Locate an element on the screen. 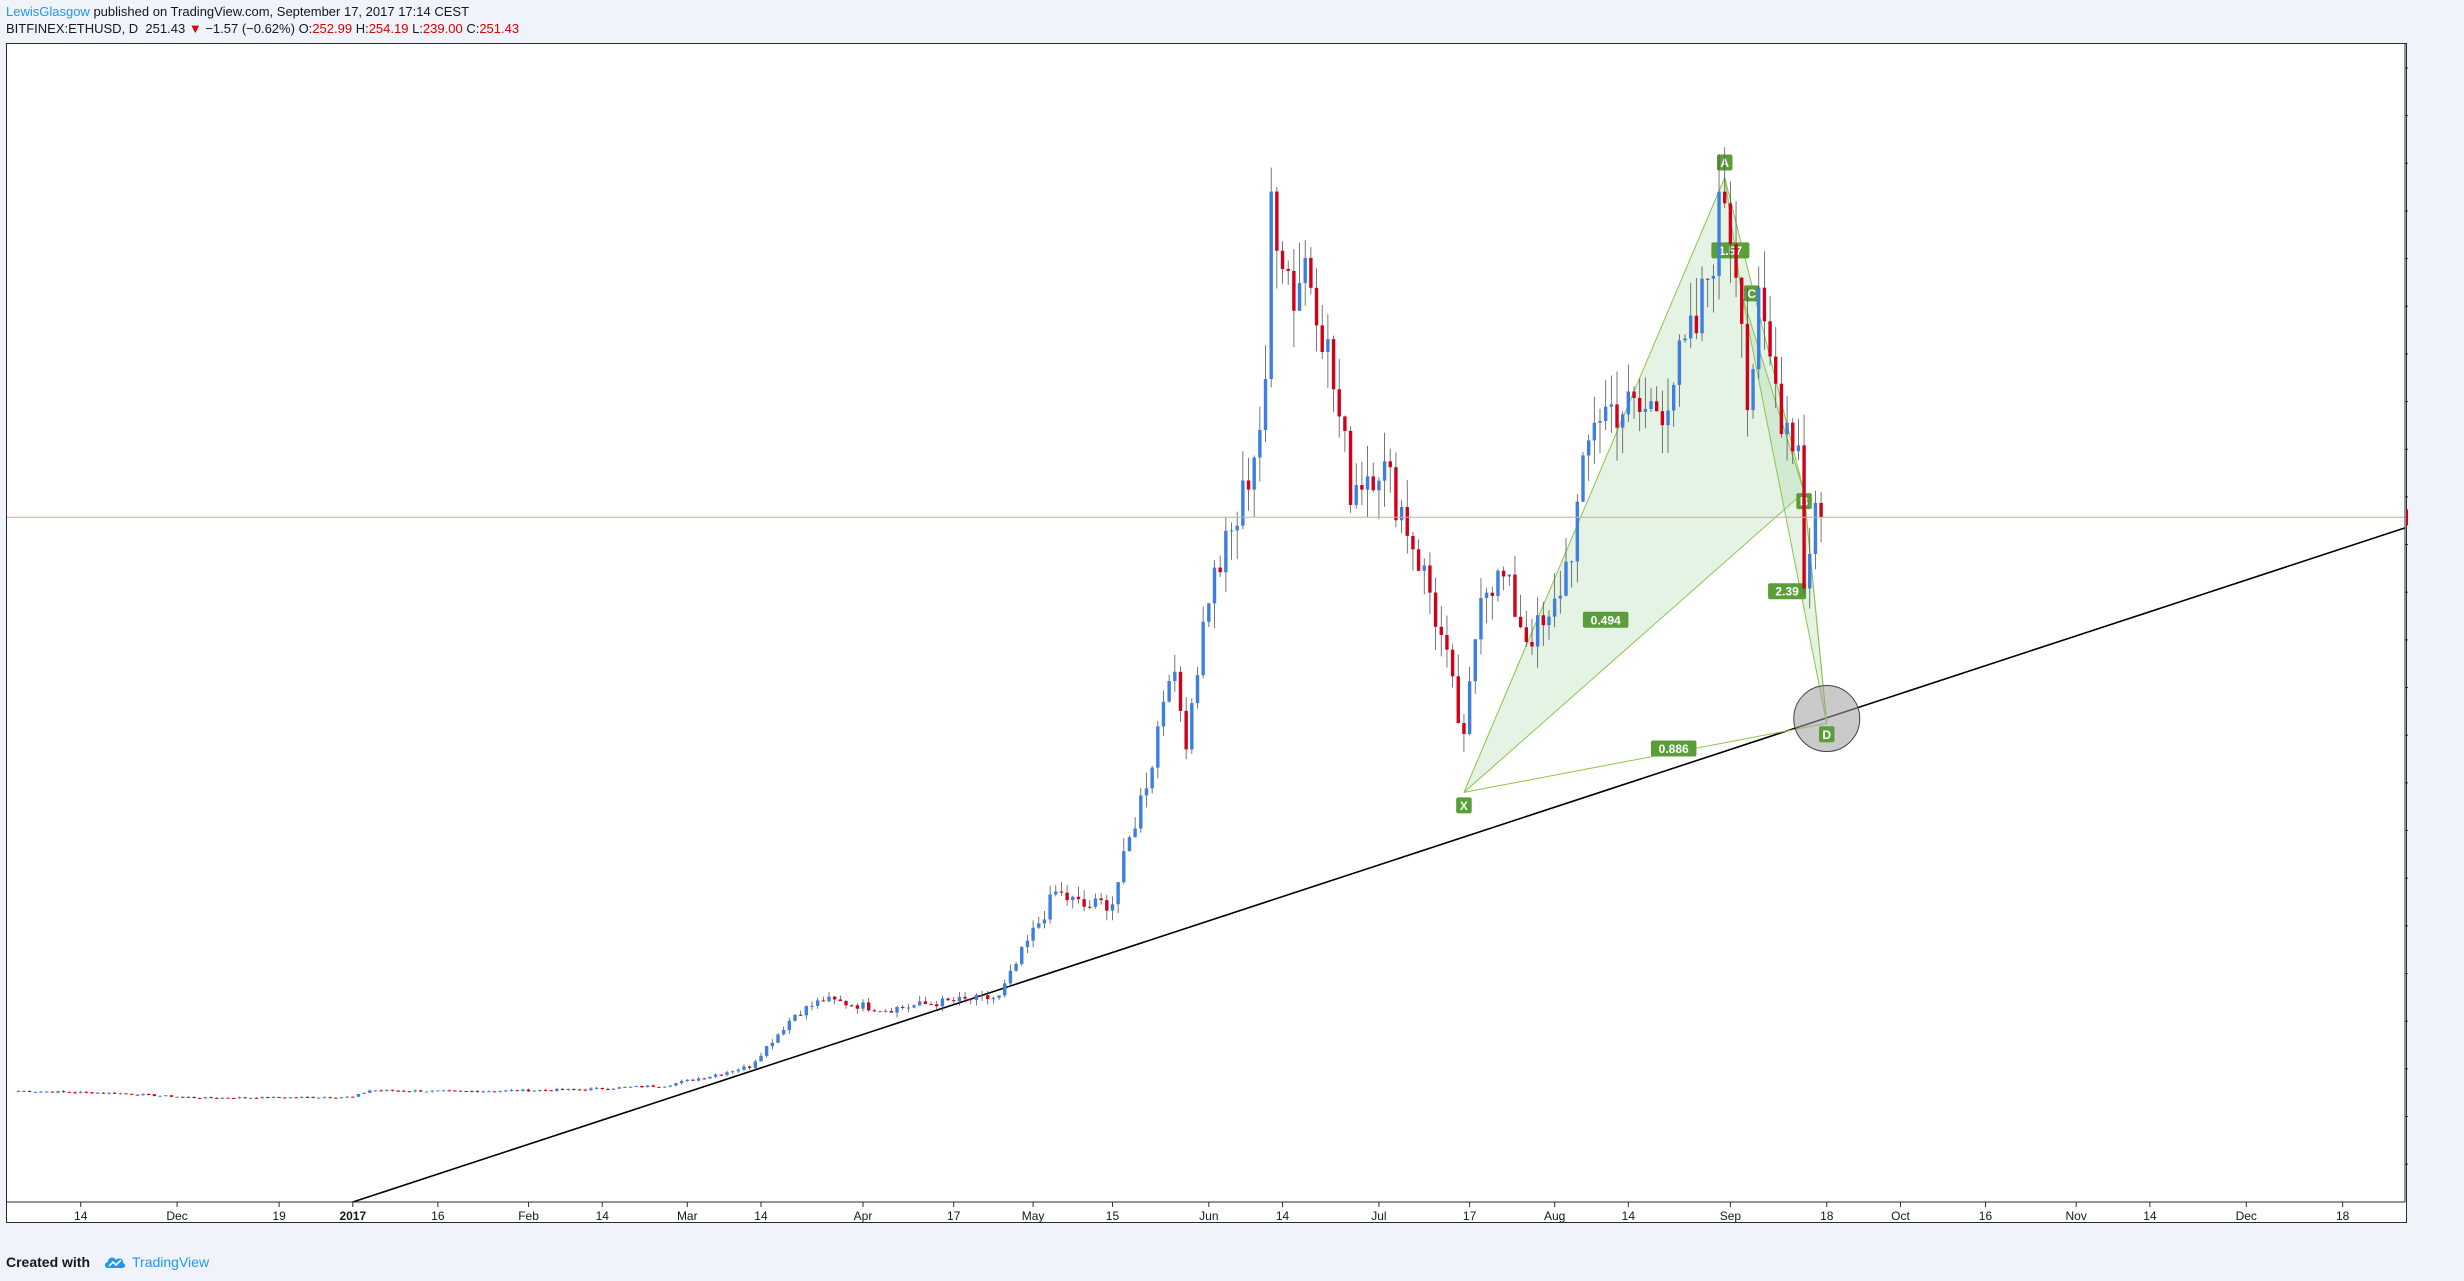  pattern-xab is located at coordinates (1634, 484).